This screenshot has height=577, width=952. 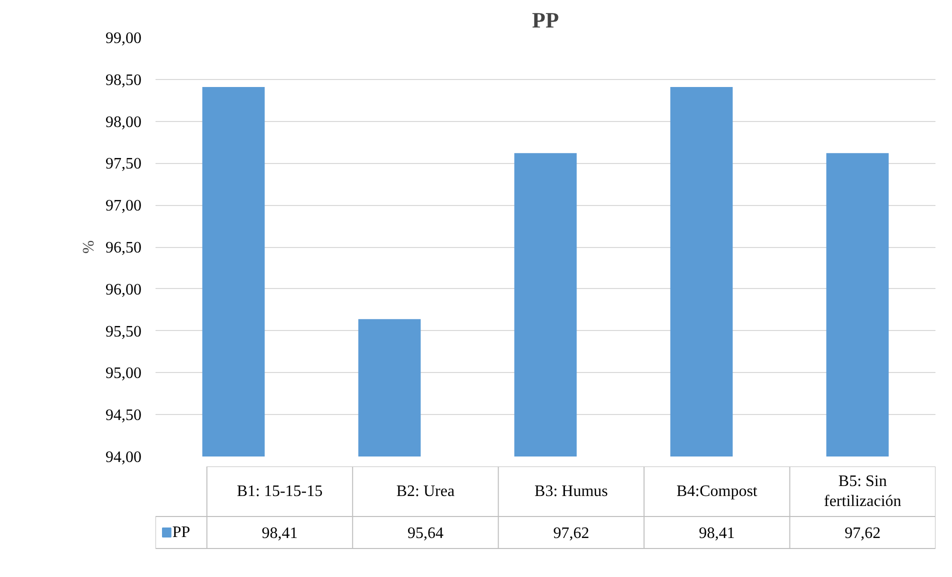 What do you see at coordinates (124, 373) in the screenshot?
I see `y-tick-label: 95,00` at bounding box center [124, 373].